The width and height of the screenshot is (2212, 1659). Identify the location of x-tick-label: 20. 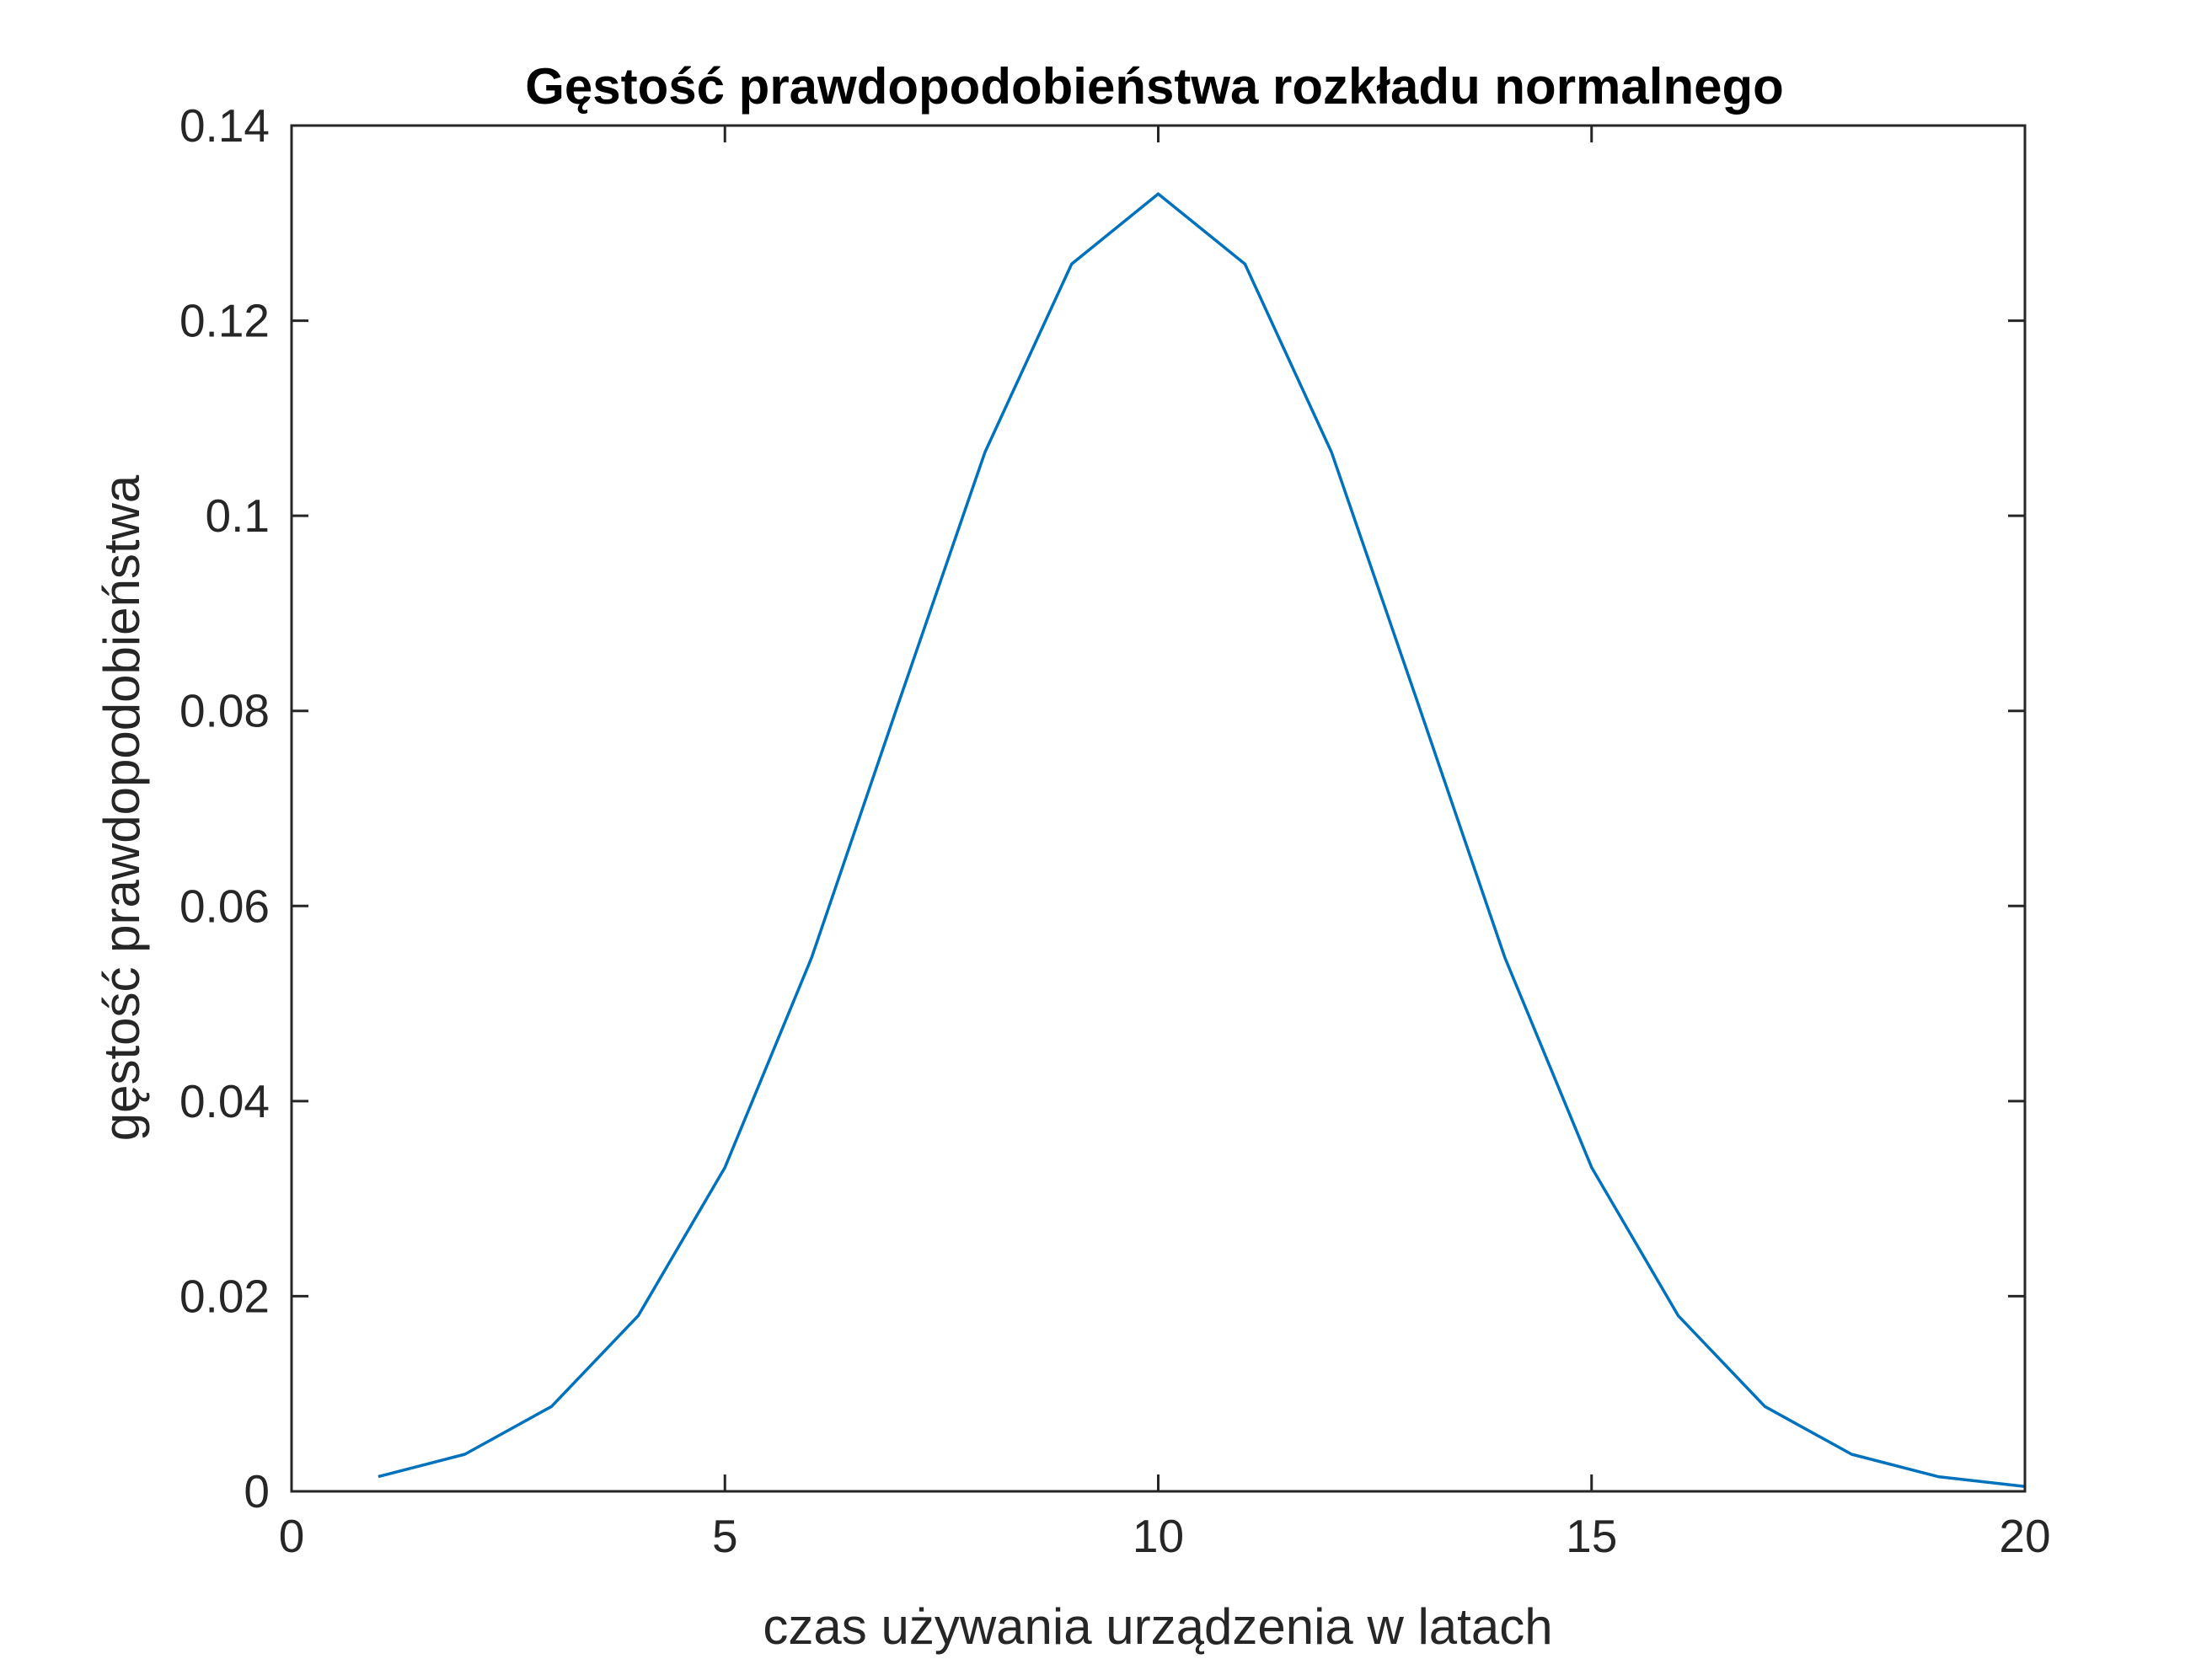
(2025, 1536).